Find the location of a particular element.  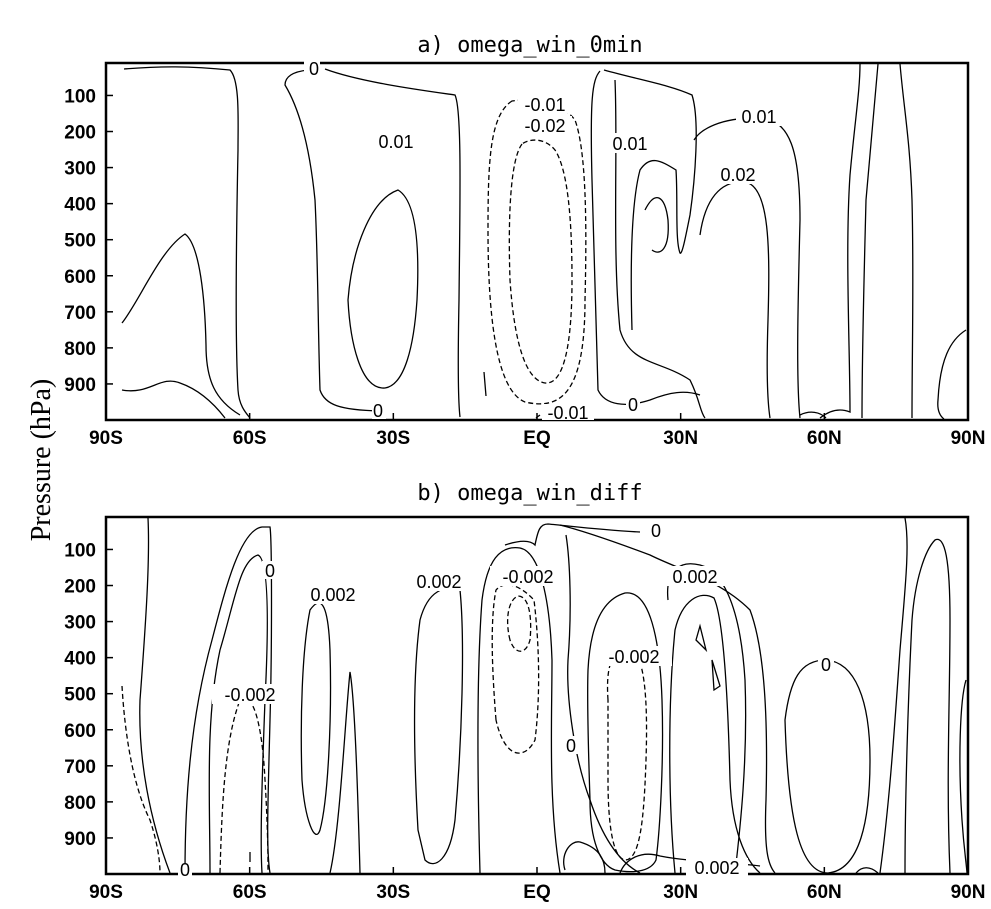

y-tick-label: 200 is located at coordinates (80, 587).